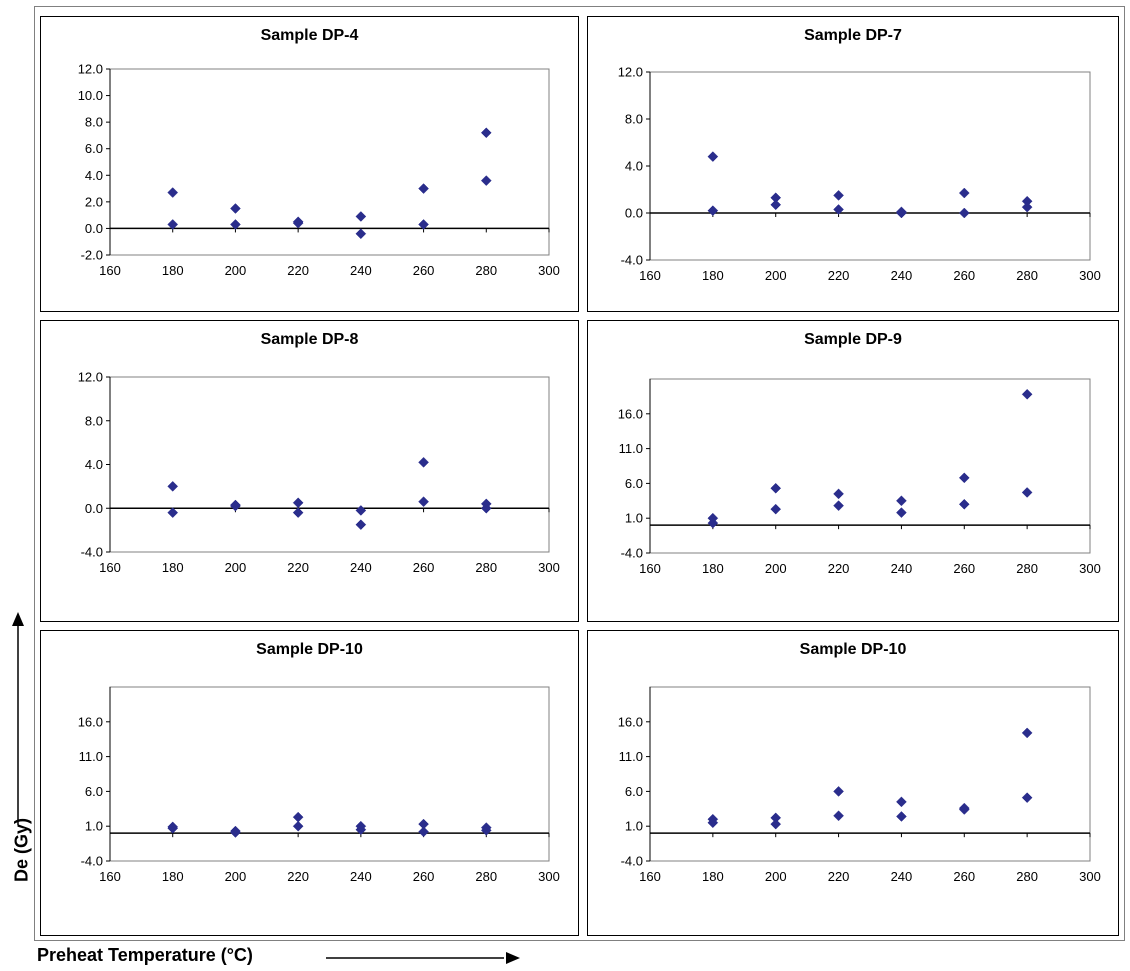 The width and height of the screenshot is (1130, 971). What do you see at coordinates (853, 35) in the screenshot?
I see `chart-title: Sample DP-7` at bounding box center [853, 35].